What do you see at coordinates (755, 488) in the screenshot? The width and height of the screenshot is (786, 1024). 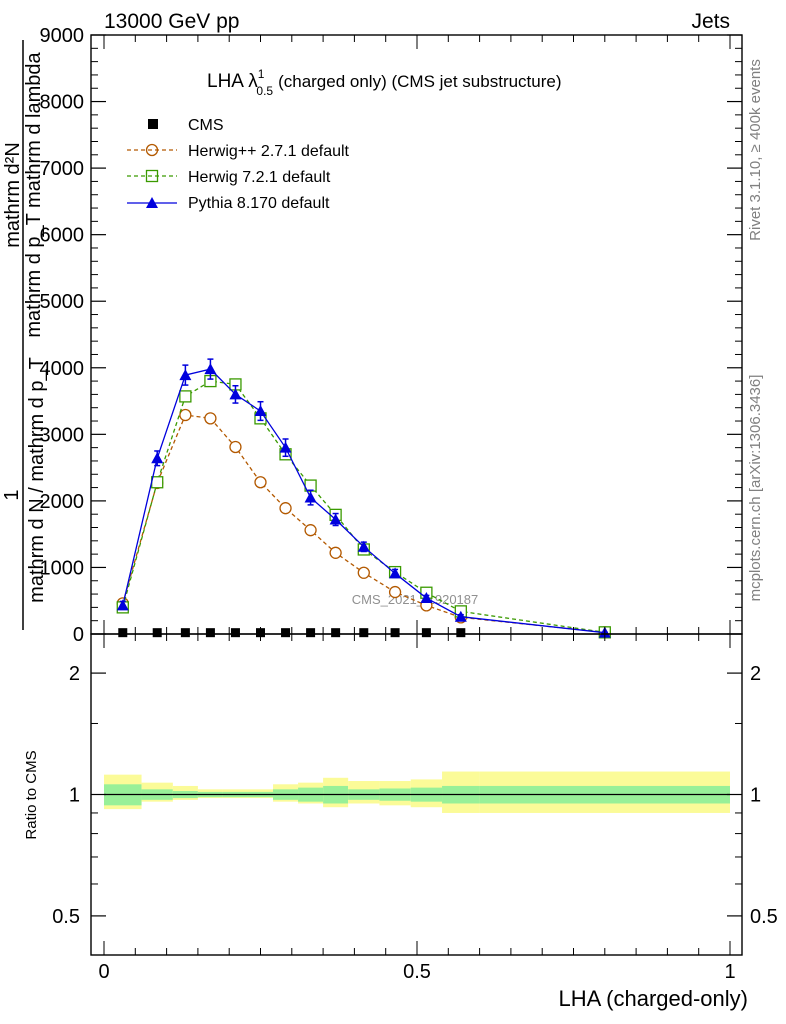 I see `mcplots-credit-label: mcplots.cern.ch [arXiv:1306.3436]` at bounding box center [755, 488].